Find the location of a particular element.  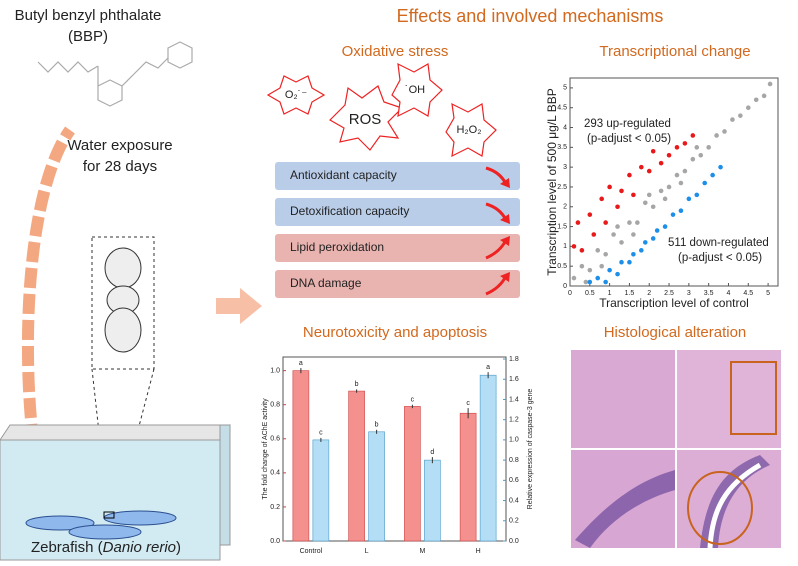

annotation: (p-adjust < 0.05) is located at coordinates (629, 139).